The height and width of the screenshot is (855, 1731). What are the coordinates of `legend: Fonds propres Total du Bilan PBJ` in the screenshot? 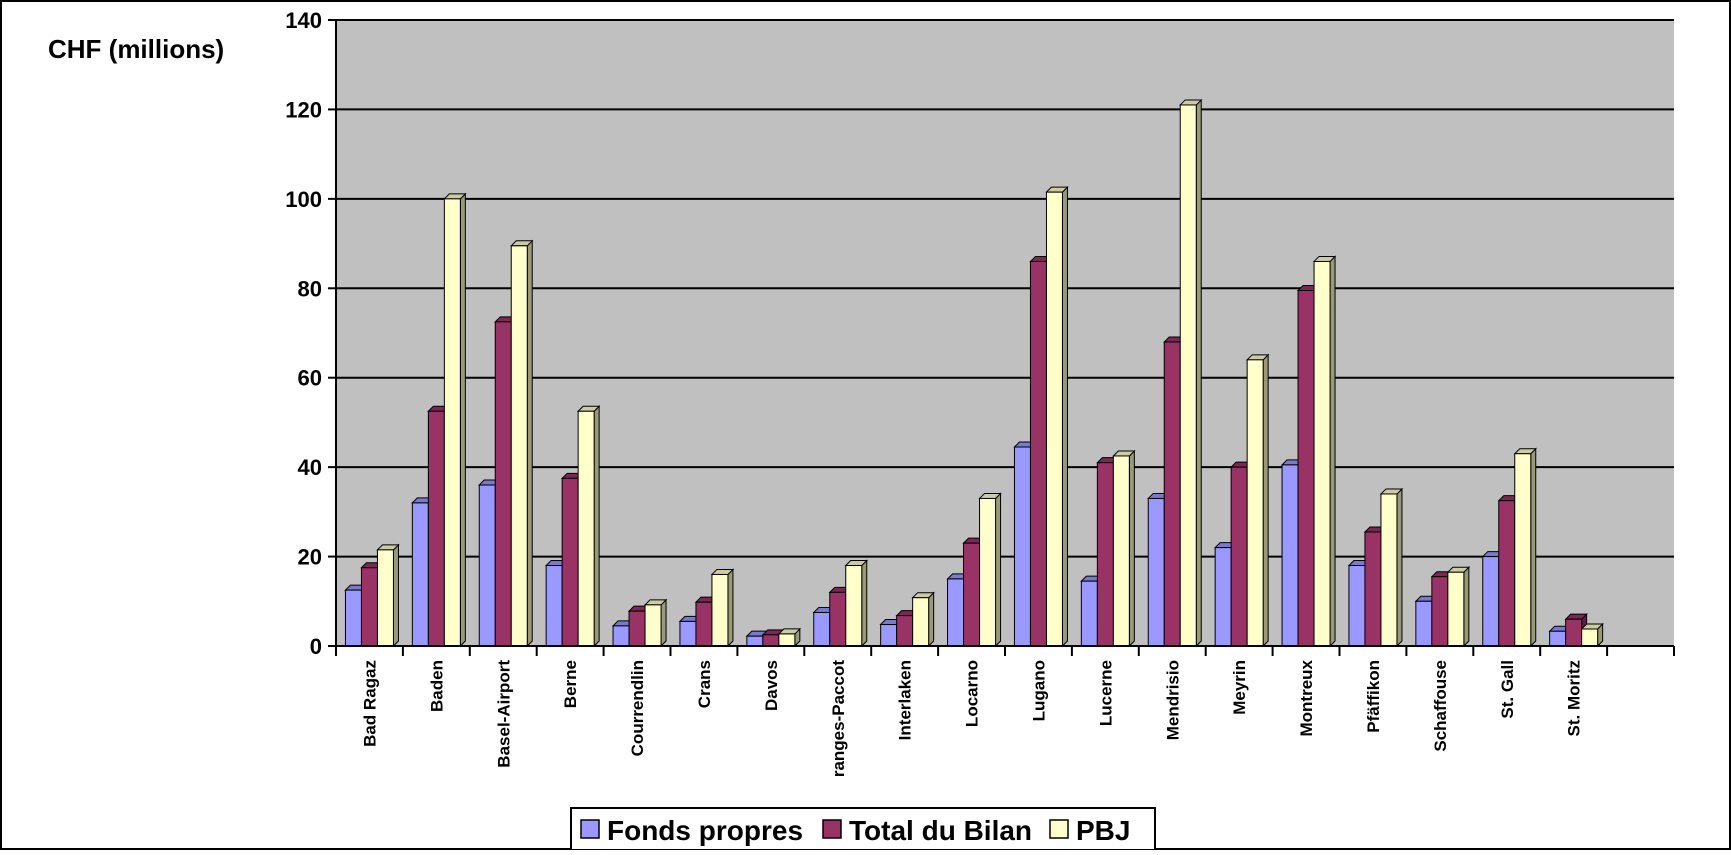 It's located at (863, 829).